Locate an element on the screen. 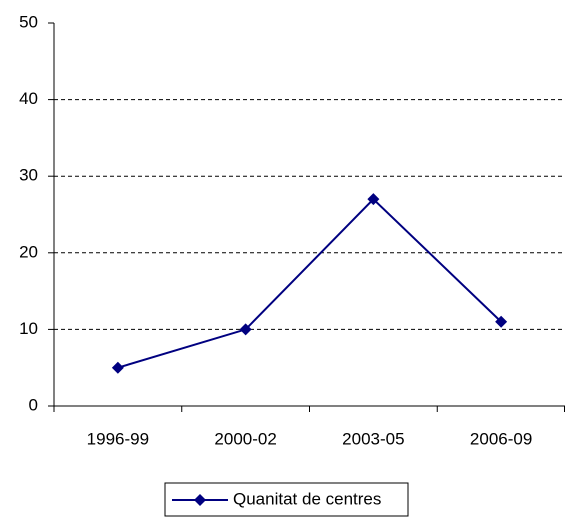 This screenshot has height=517, width=565. y-tick-label: 10 is located at coordinates (28, 328).